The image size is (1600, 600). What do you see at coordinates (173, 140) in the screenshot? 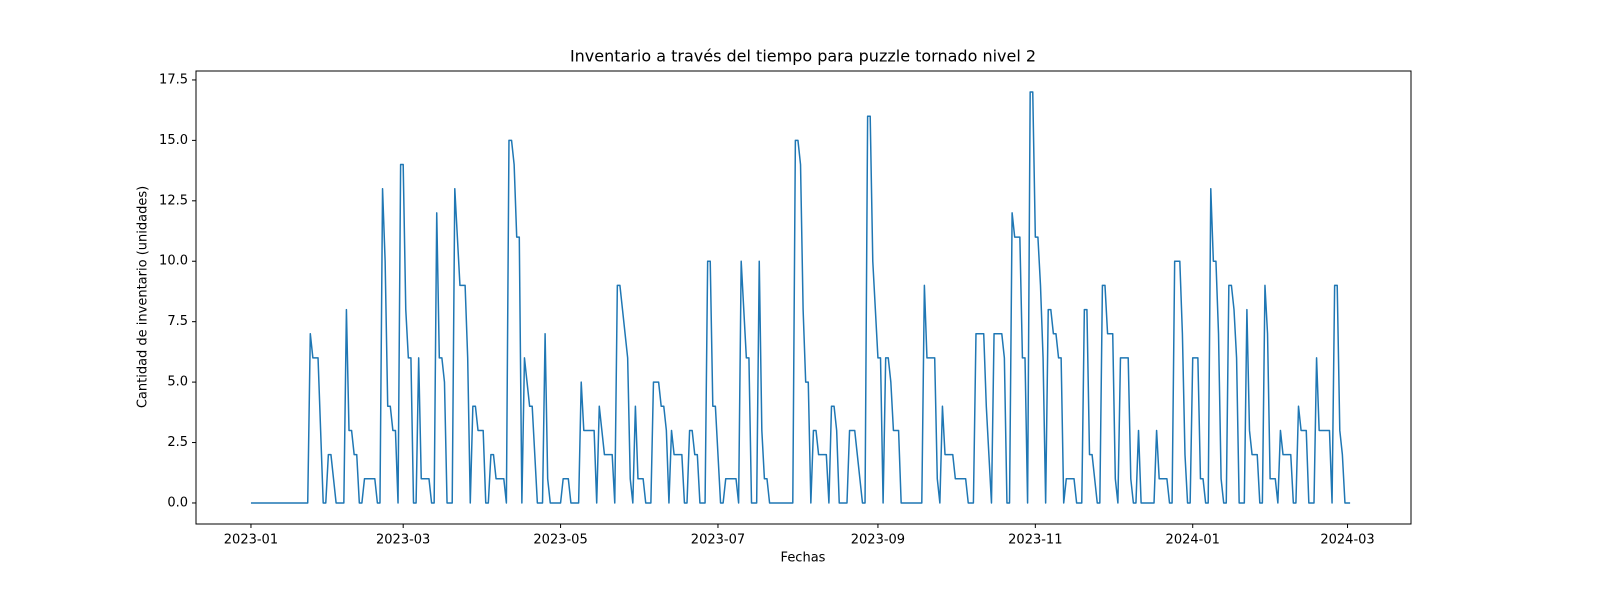
I see `y-tick-label: 15.0` at bounding box center [173, 140].